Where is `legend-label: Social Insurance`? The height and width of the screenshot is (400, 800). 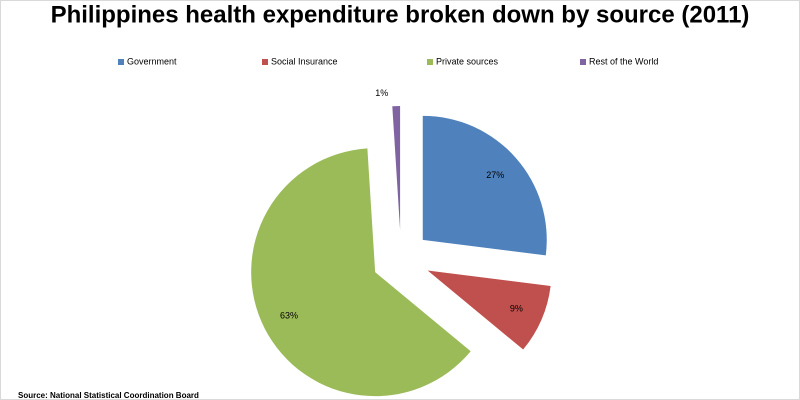
legend-label: Social Insurance is located at coordinates (304, 61).